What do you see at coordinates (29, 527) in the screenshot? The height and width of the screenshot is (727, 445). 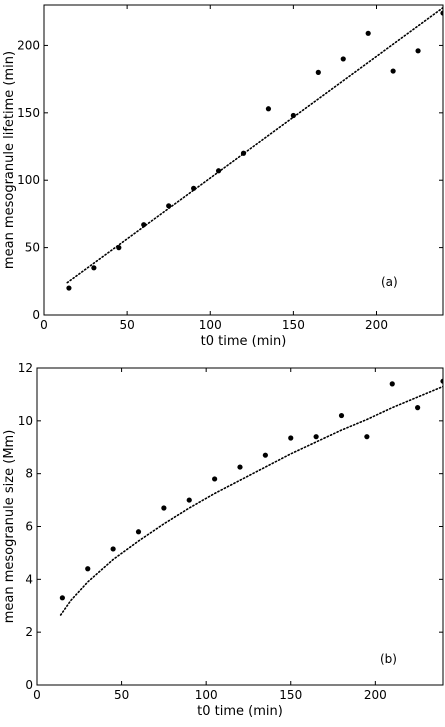 I see `y-tick-label: 6` at bounding box center [29, 527].